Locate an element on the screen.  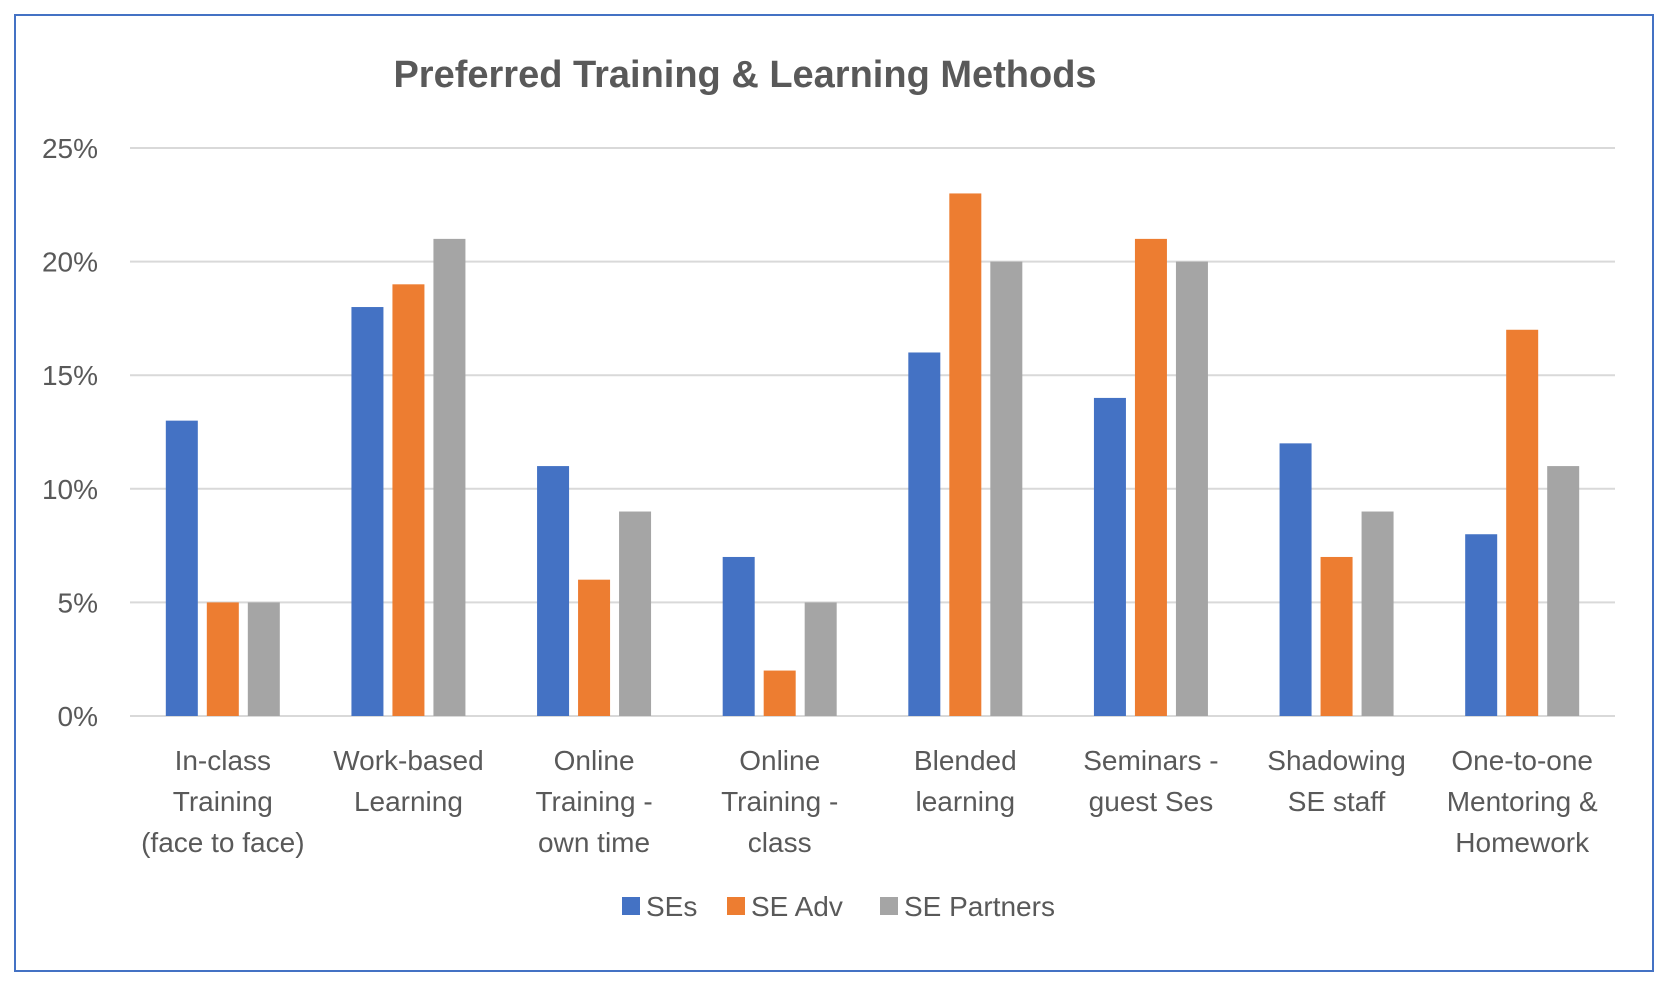
x-category-label: Shadowing SE staff is located at coordinates (1336, 781).